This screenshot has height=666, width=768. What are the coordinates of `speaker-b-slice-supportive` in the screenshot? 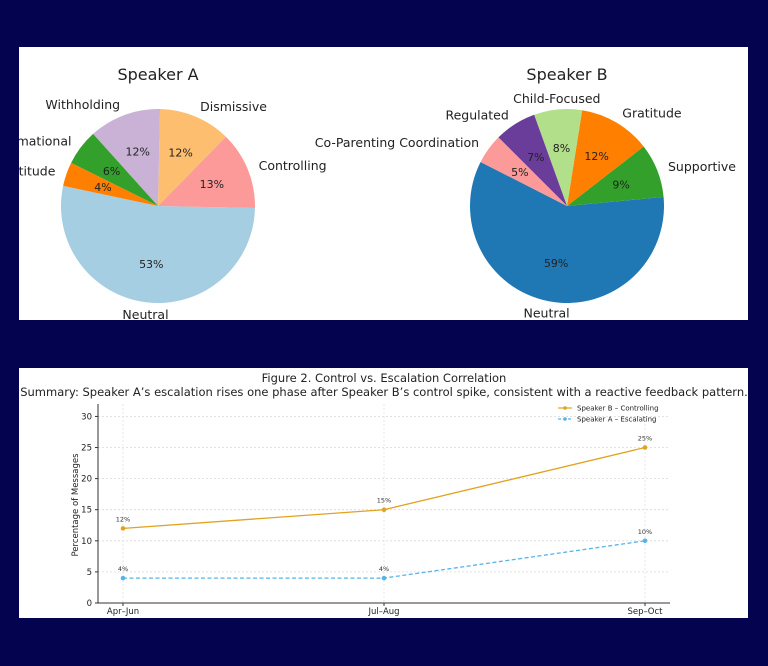 It's located at (615, 176).